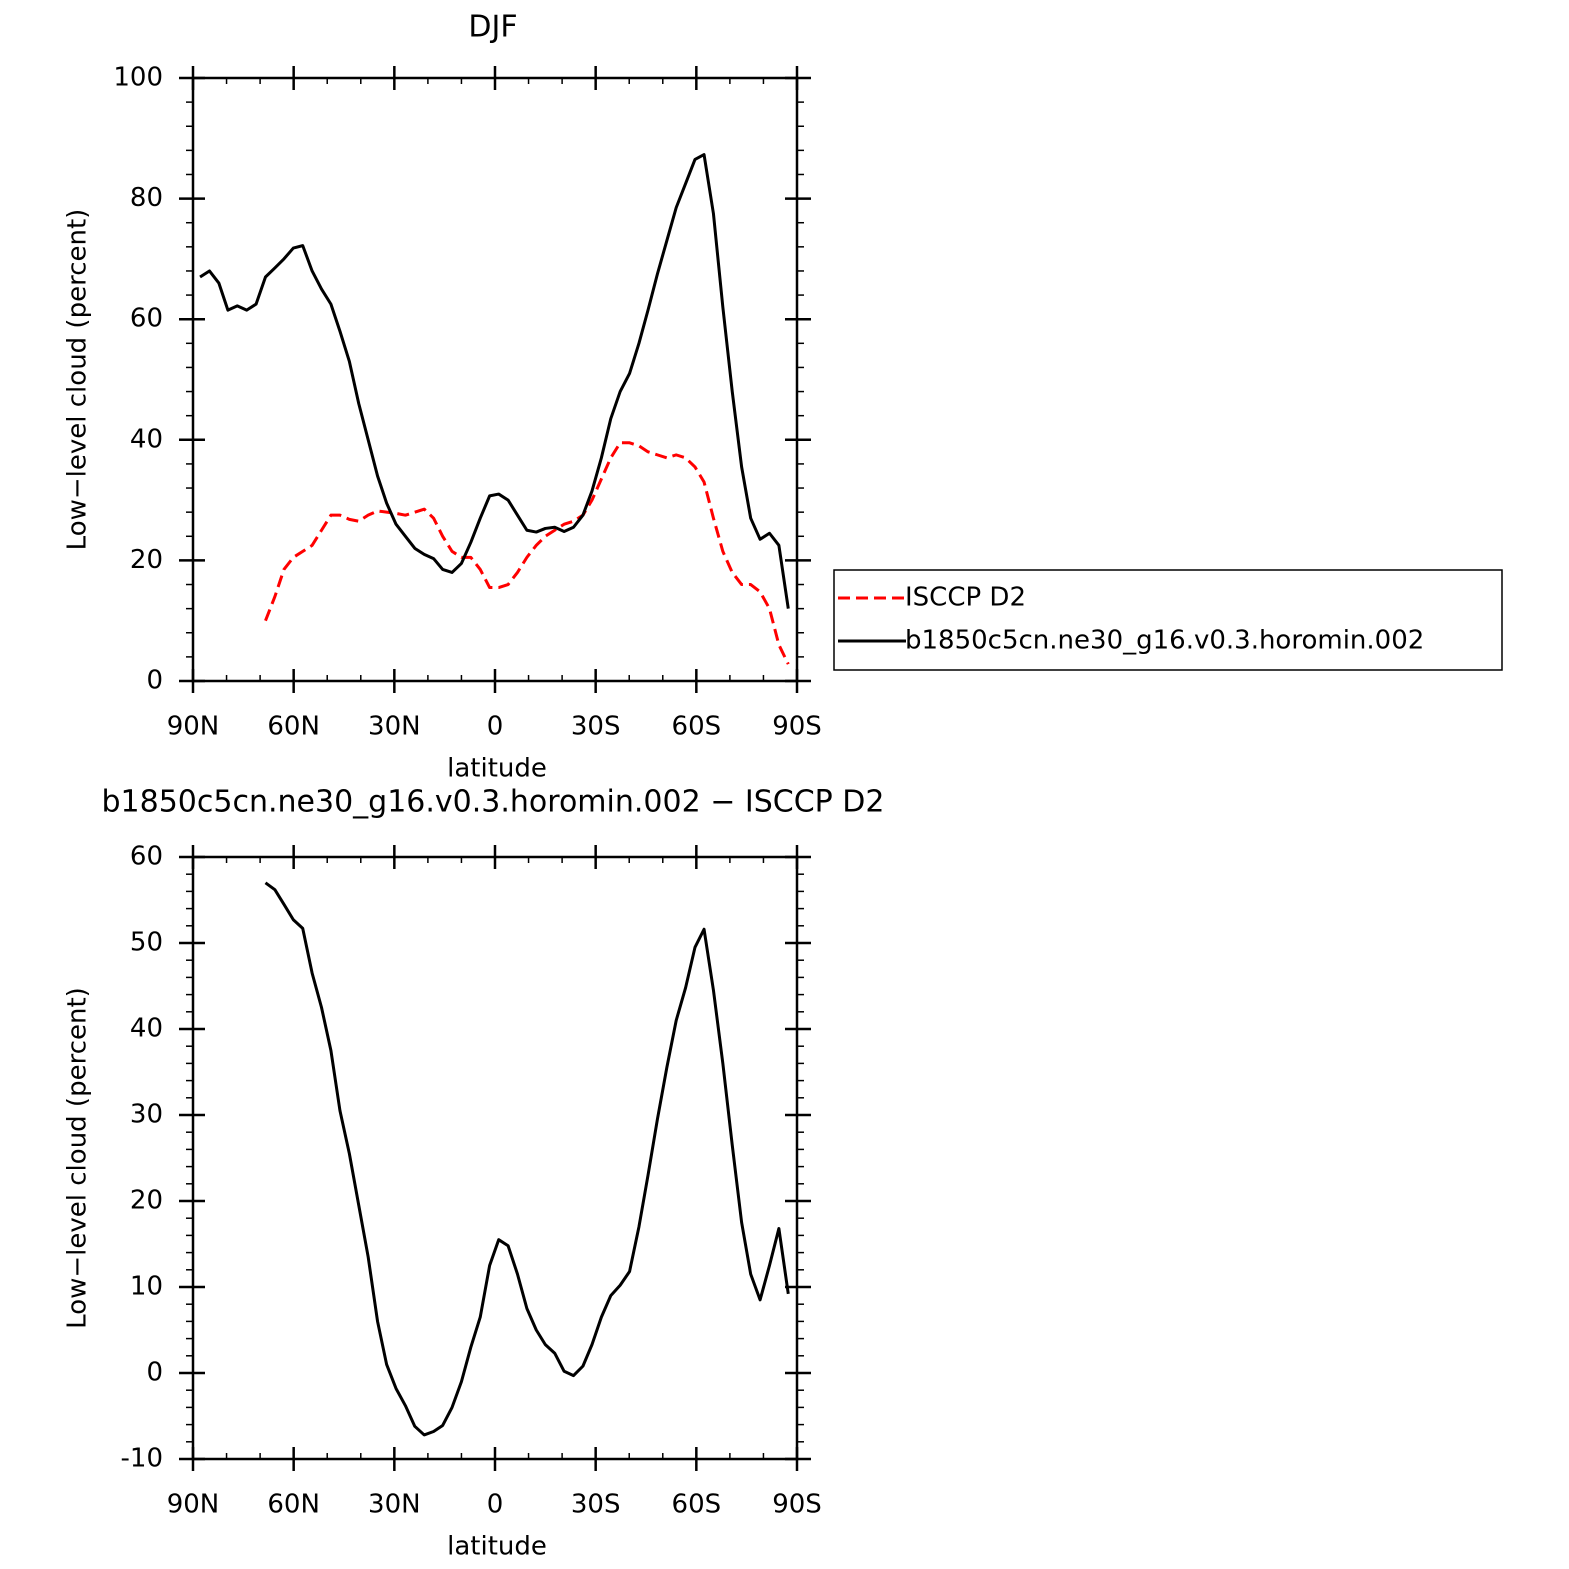 The height and width of the screenshot is (1569, 1569). Describe the element at coordinates (965, 598) in the screenshot. I see `legend-label: ISCCP D2` at that location.